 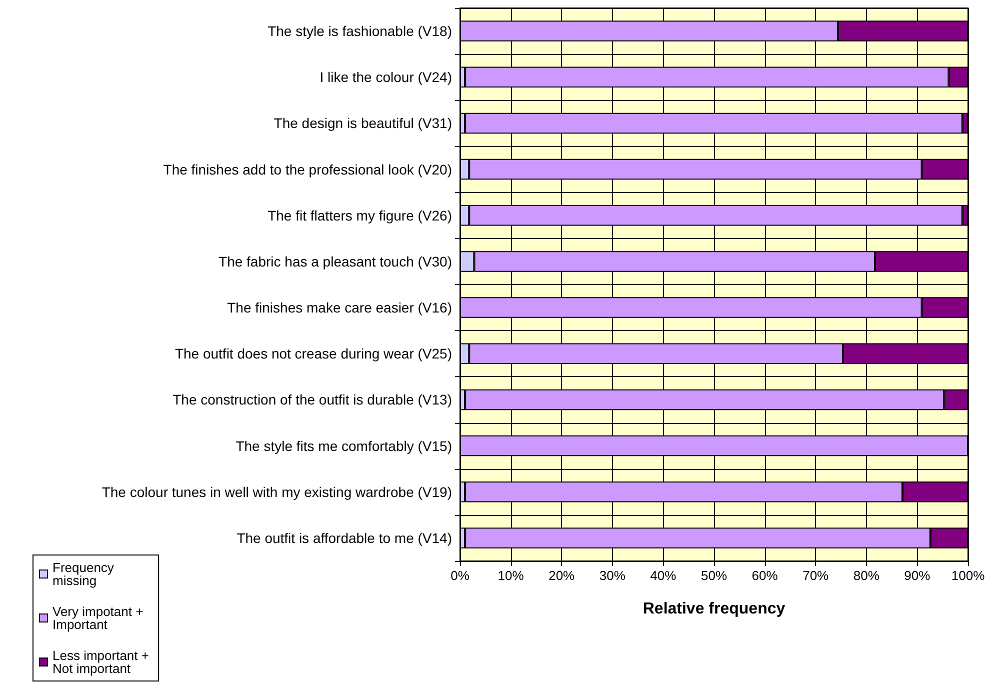 I want to click on y-tick-label: The construction of the outfit is durable (V13), so click(x=312, y=400).